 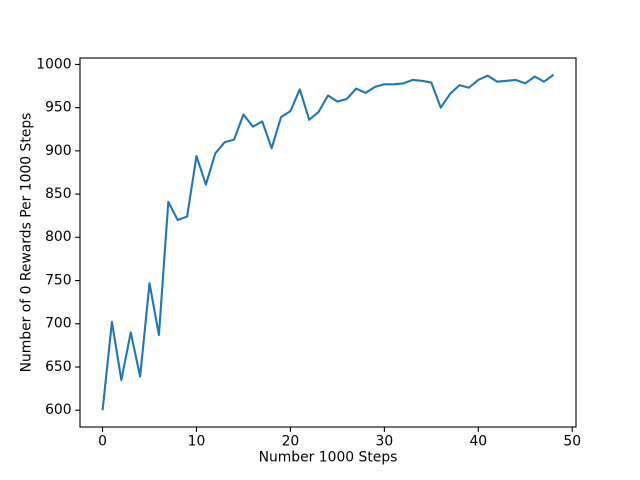 What do you see at coordinates (58, 410) in the screenshot?
I see `y-tick-label: 600` at bounding box center [58, 410].